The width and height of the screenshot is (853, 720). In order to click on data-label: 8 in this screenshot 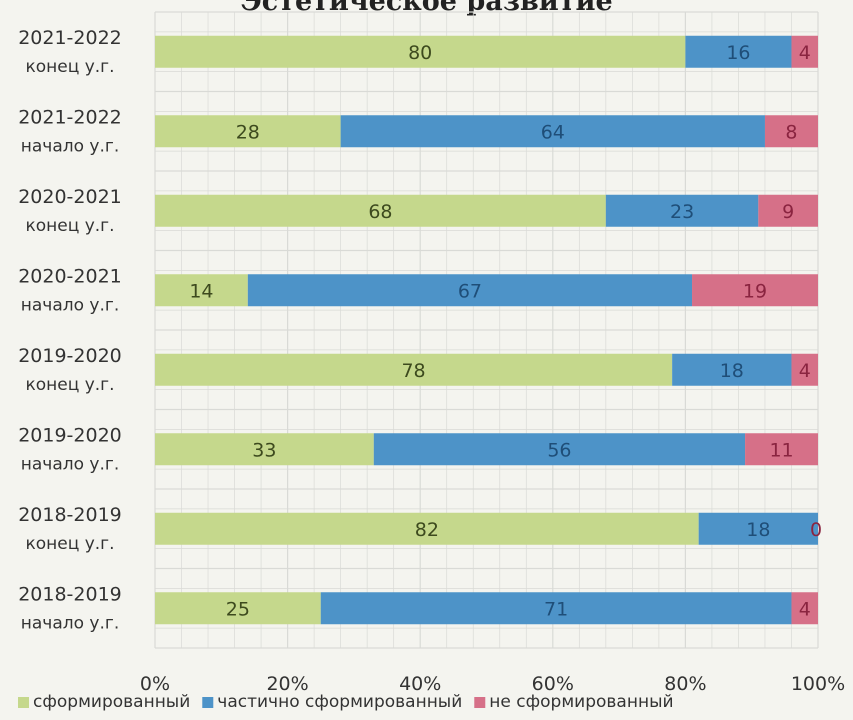, I will do `click(791, 132)`.